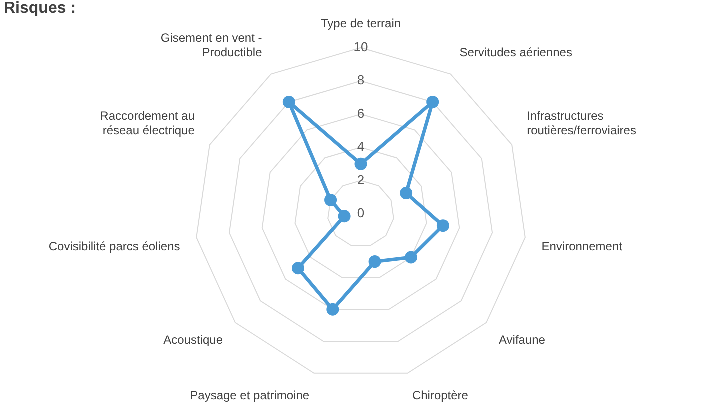 This screenshot has width=723, height=410. Describe the element at coordinates (361, 180) in the screenshot. I see `y-tick-label: 2` at that location.